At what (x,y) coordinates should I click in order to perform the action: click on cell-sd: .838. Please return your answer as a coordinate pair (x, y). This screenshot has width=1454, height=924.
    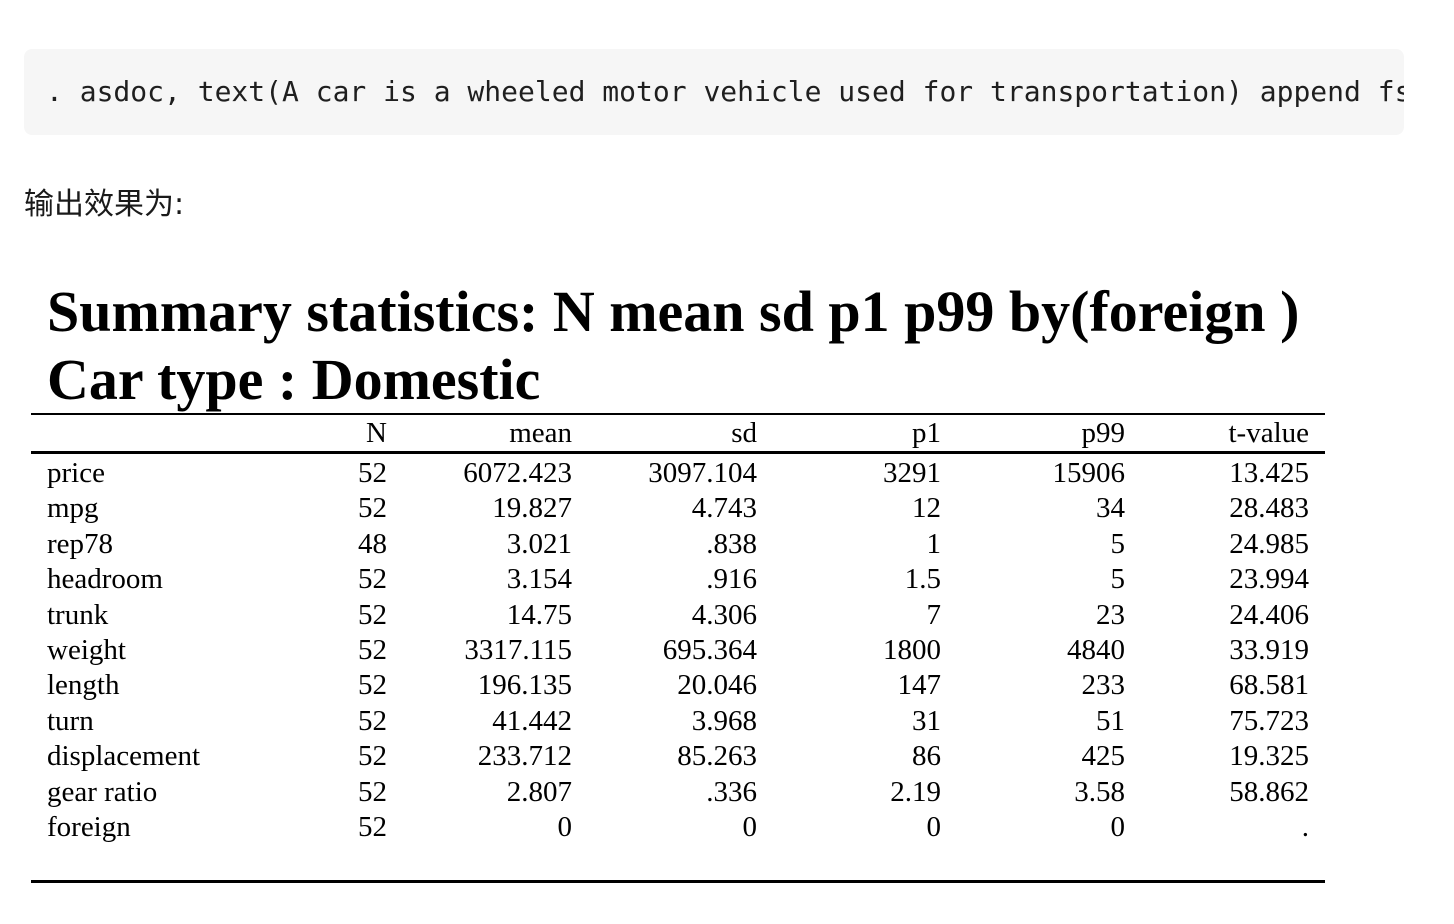
    Looking at the image, I should click on (731, 543).